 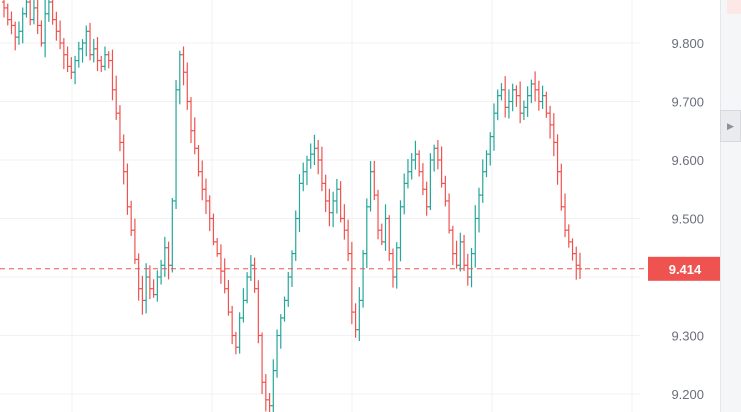 I want to click on corner-indicator, so click(x=734, y=7).